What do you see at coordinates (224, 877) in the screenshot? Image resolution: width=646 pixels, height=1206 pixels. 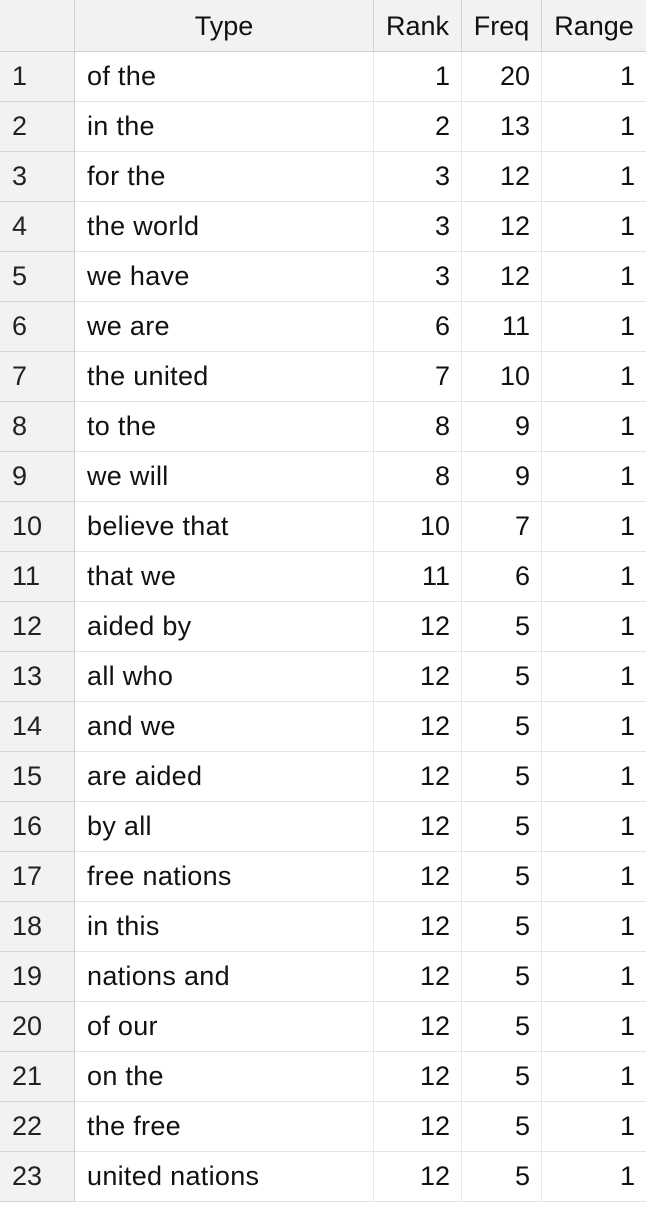 I see `type-cell: free nations` at bounding box center [224, 877].